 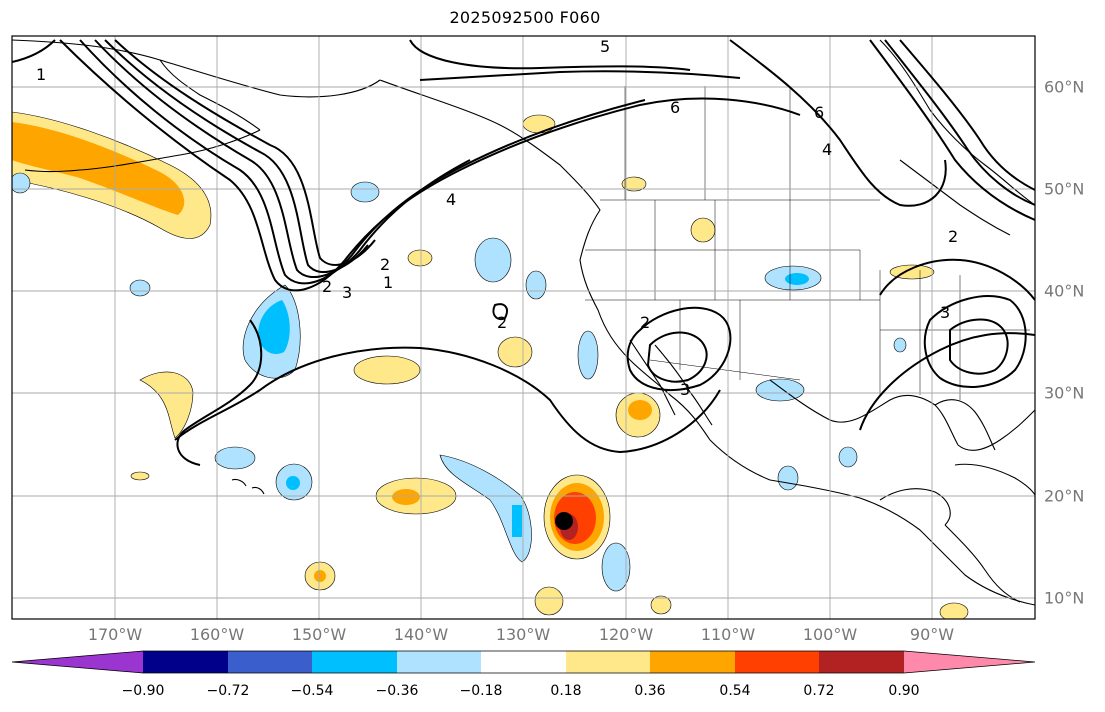 I want to click on longitude-label: 110°W, so click(x=728, y=634).